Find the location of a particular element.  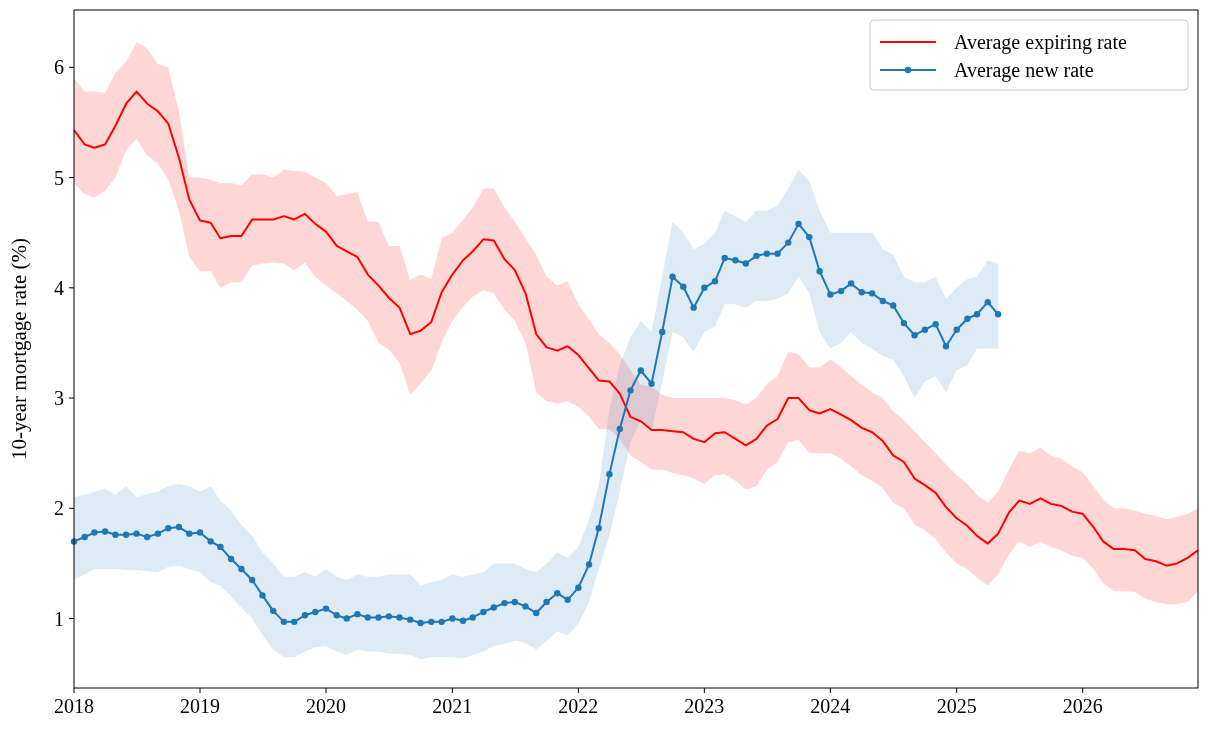

x-tick-label: 2023 is located at coordinates (704, 706).